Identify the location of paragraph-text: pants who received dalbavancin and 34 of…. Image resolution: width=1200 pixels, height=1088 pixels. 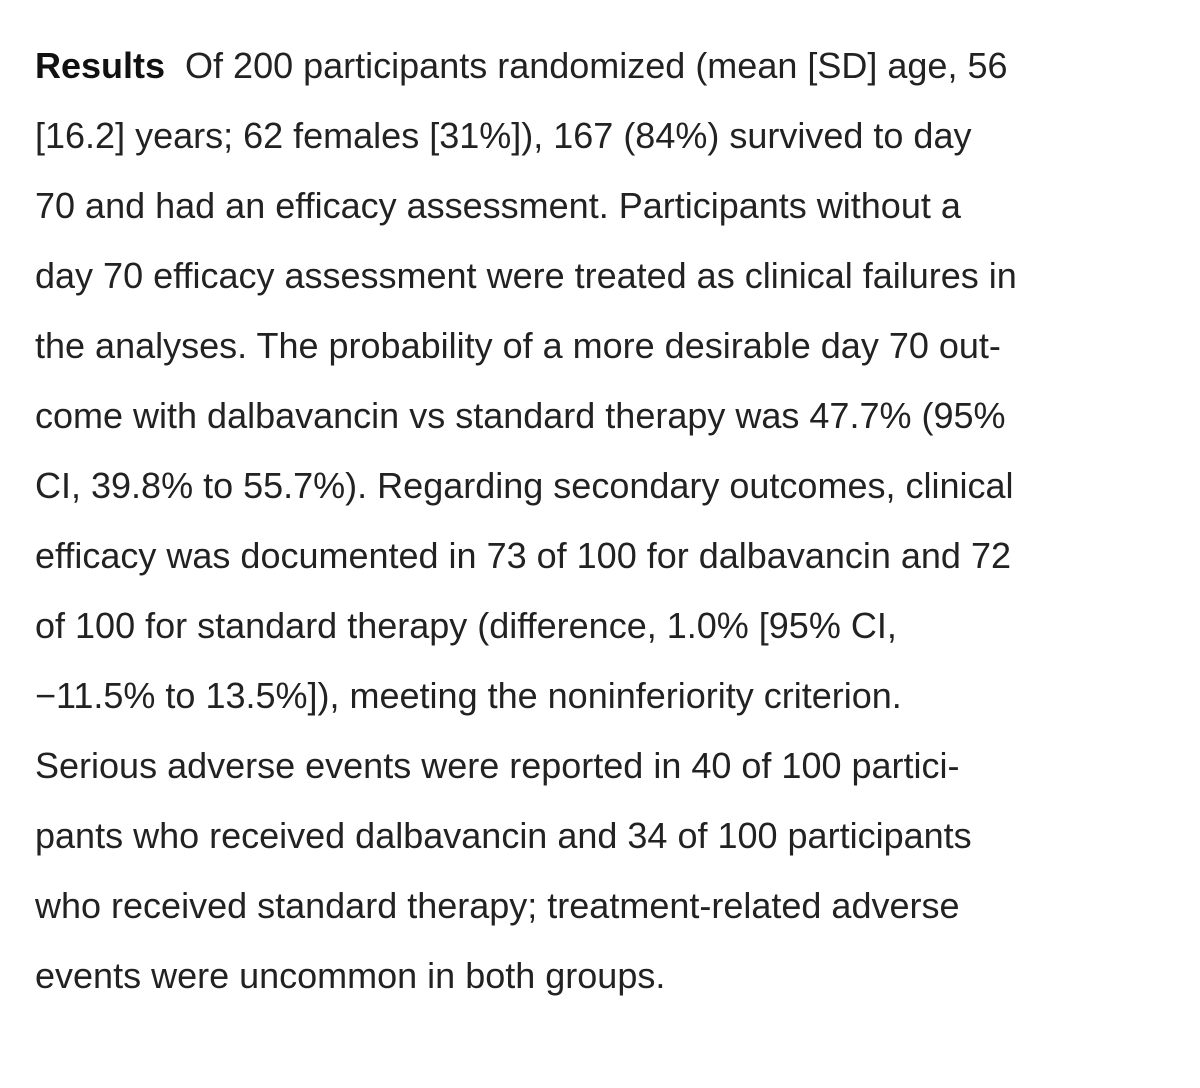
(503, 835).